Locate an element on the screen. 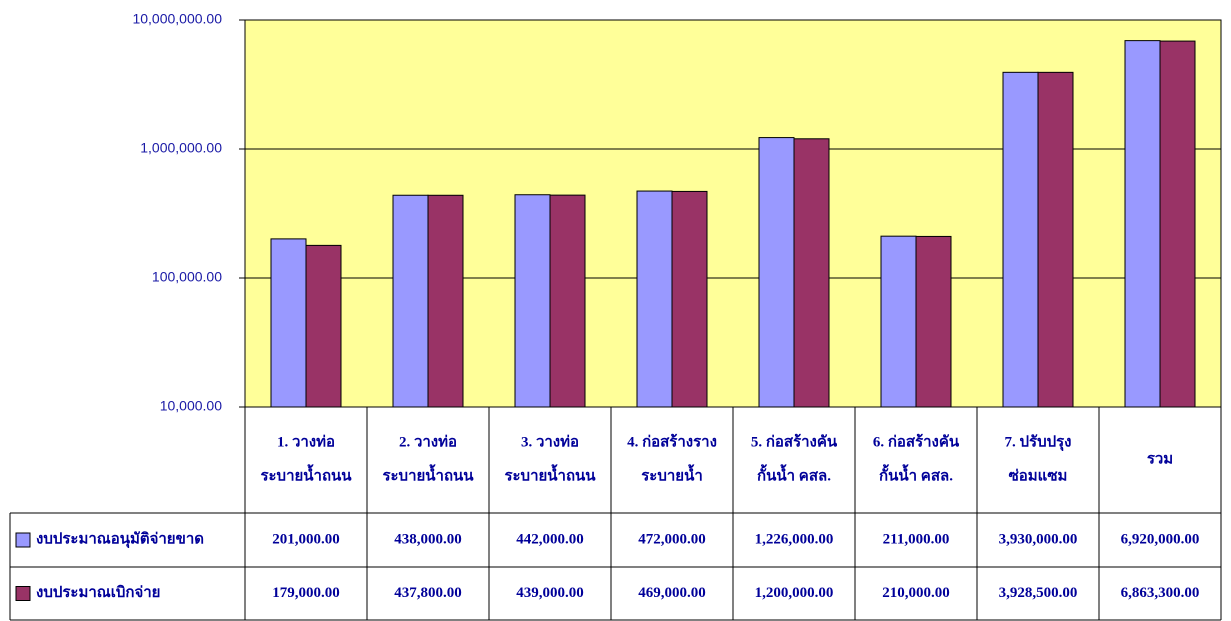  category-label: ซ่อมแซม is located at coordinates (1038, 475).